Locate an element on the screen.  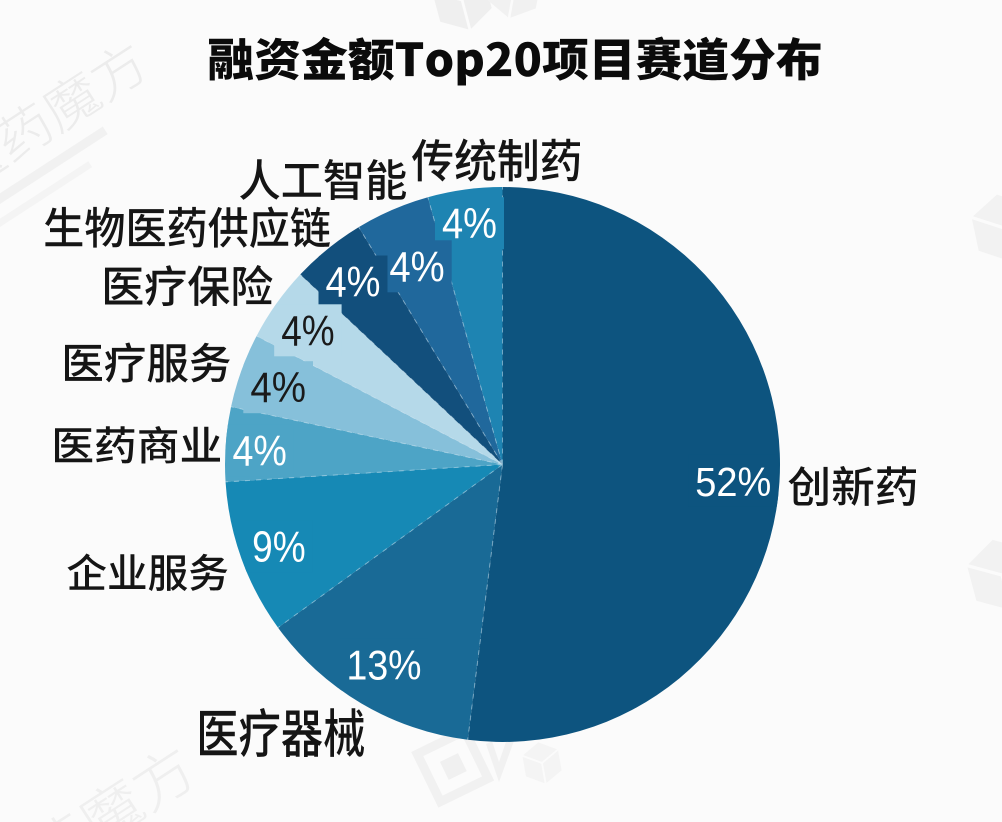
svg-text: 52% is located at coordinates (733, 482).